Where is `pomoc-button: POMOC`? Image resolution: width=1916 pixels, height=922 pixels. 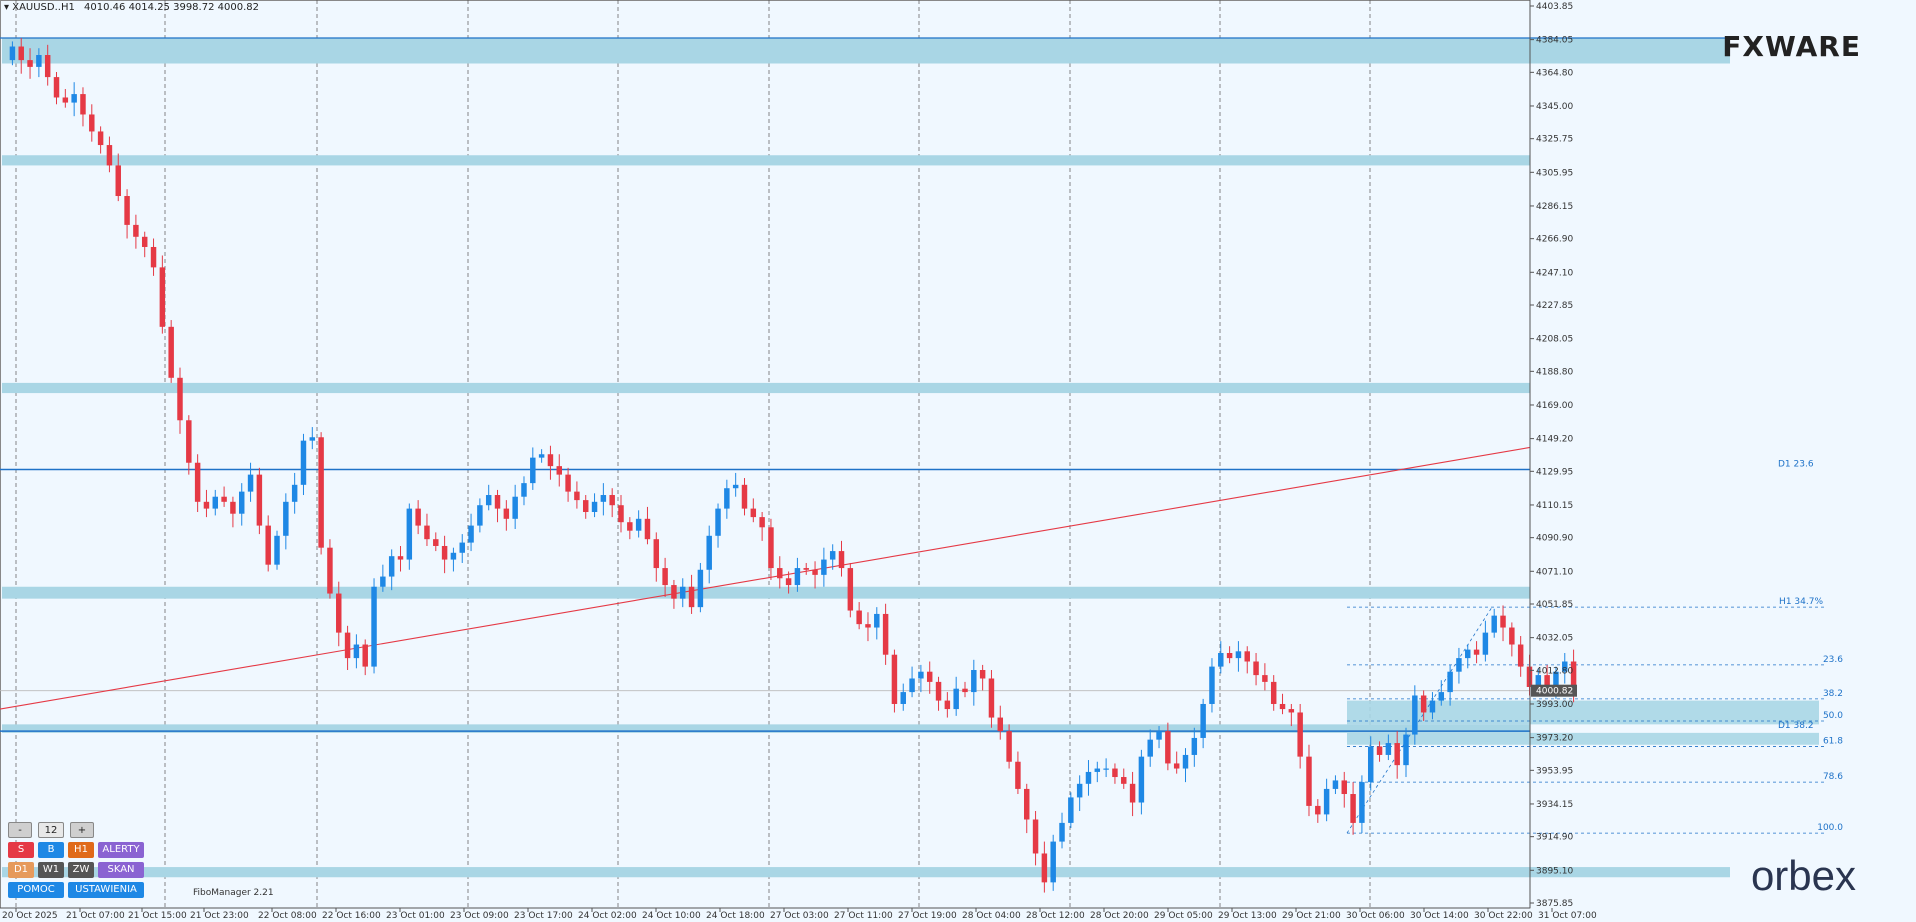 pomoc-button: POMOC is located at coordinates (36, 890).